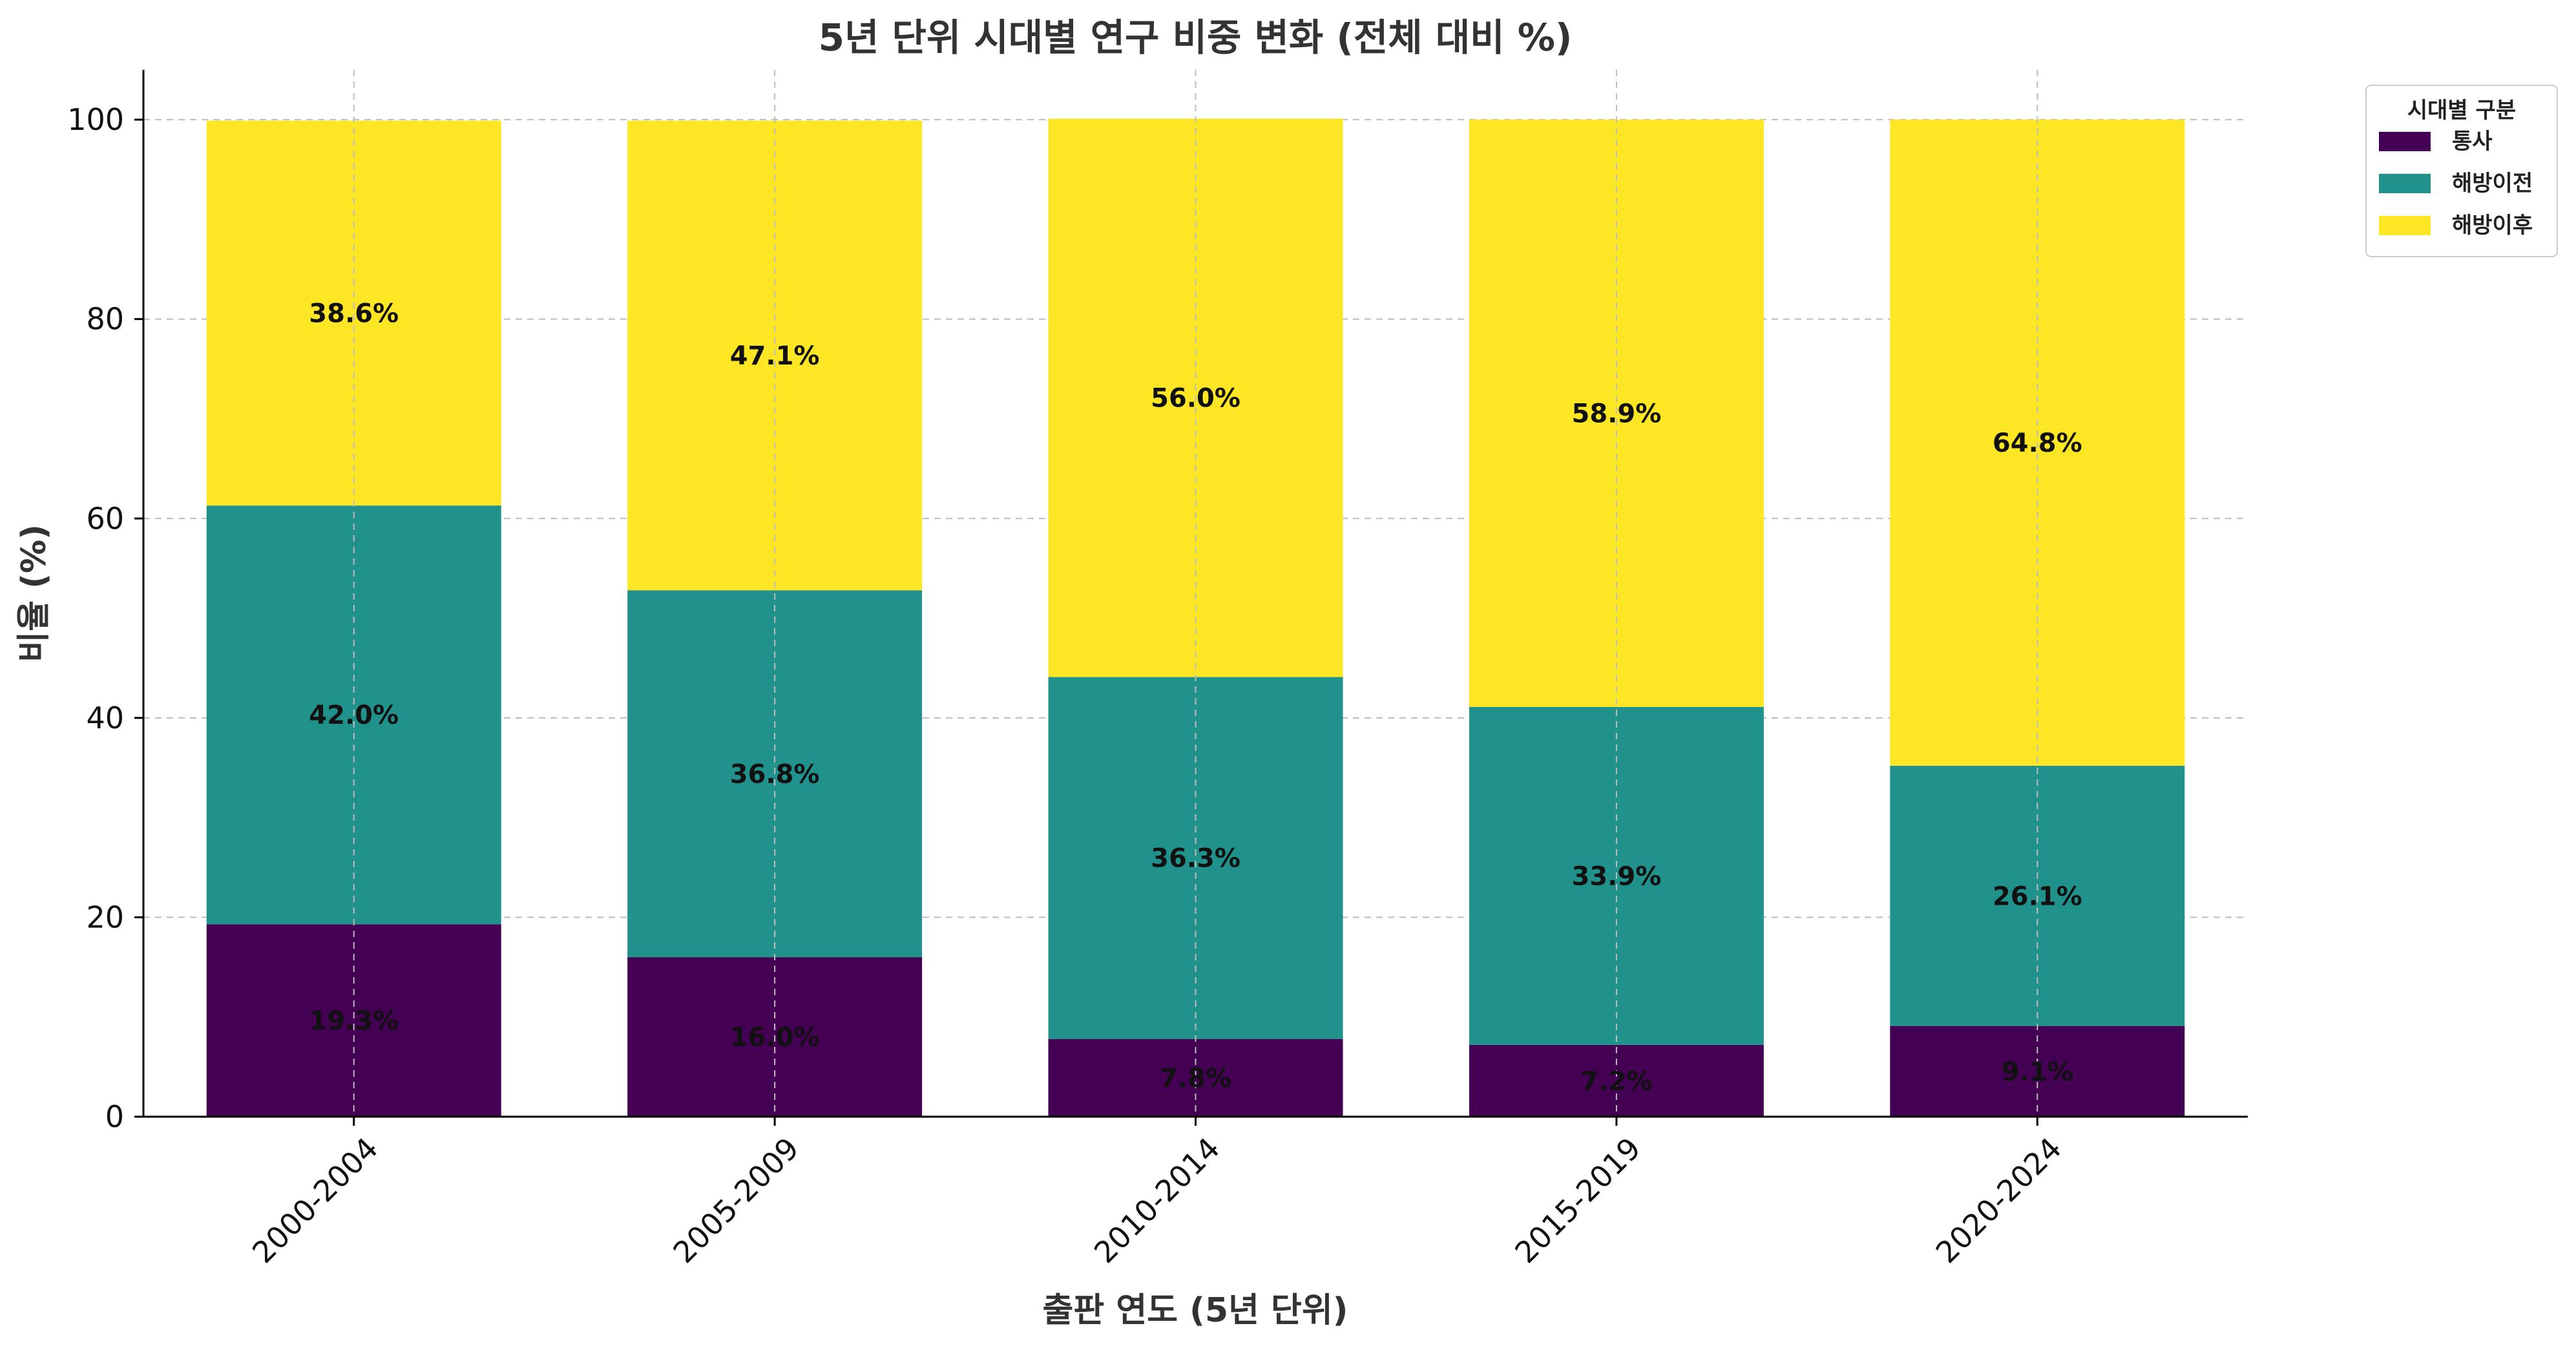 Image resolution: width=2576 pixels, height=1350 pixels. I want to click on legend-title: 시대별 구분, so click(2461, 110).